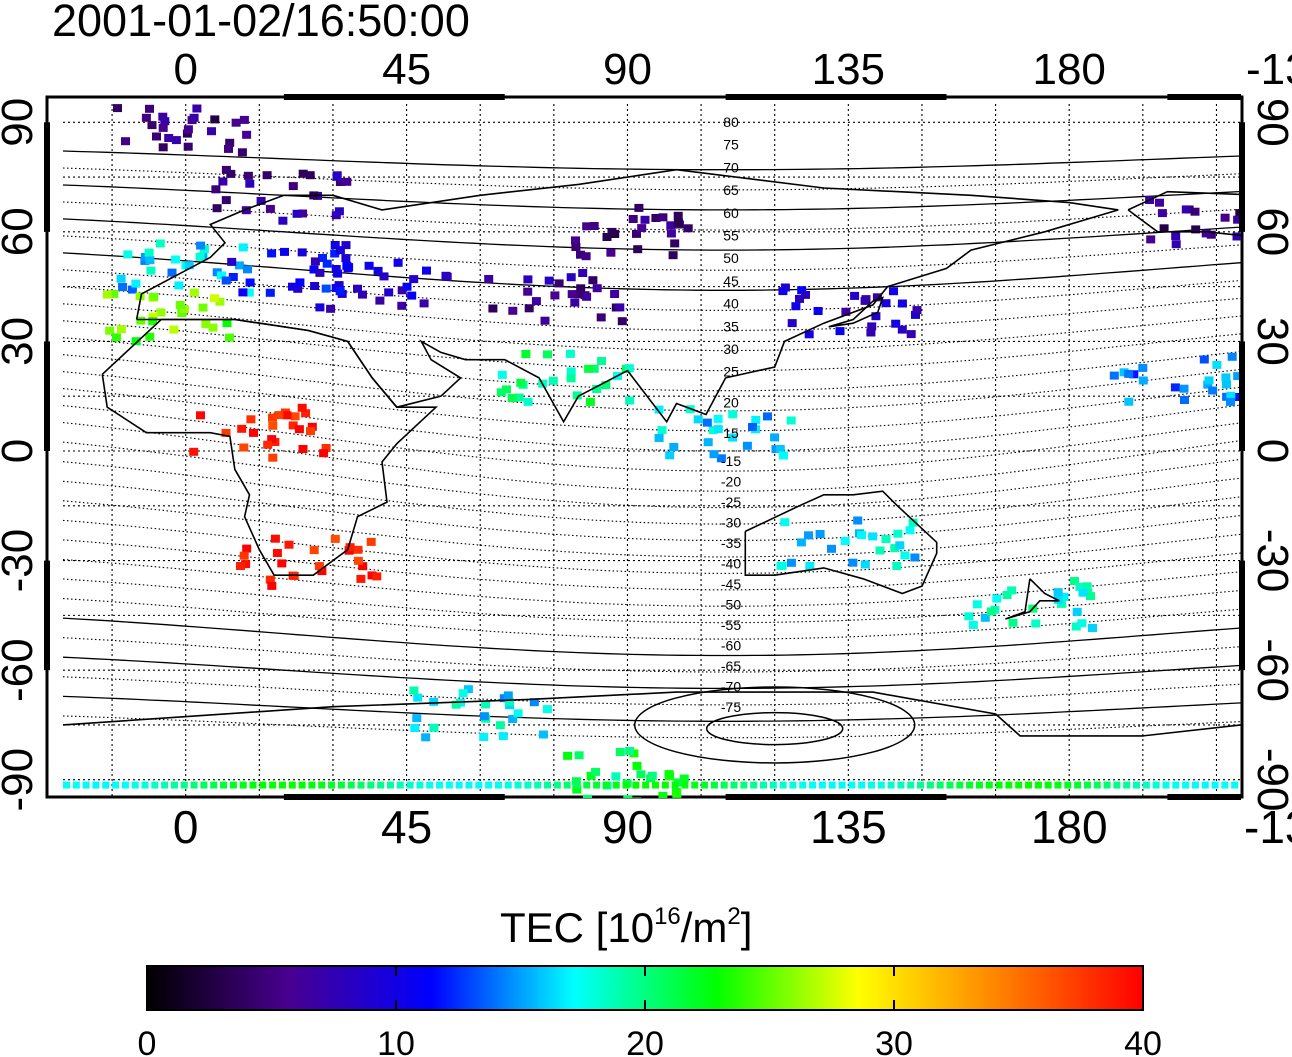 Image resolution: width=1292 pixels, height=1057 pixels. Describe the element at coordinates (406, 827) in the screenshot. I see `longitude-label-bottom: 45` at that location.